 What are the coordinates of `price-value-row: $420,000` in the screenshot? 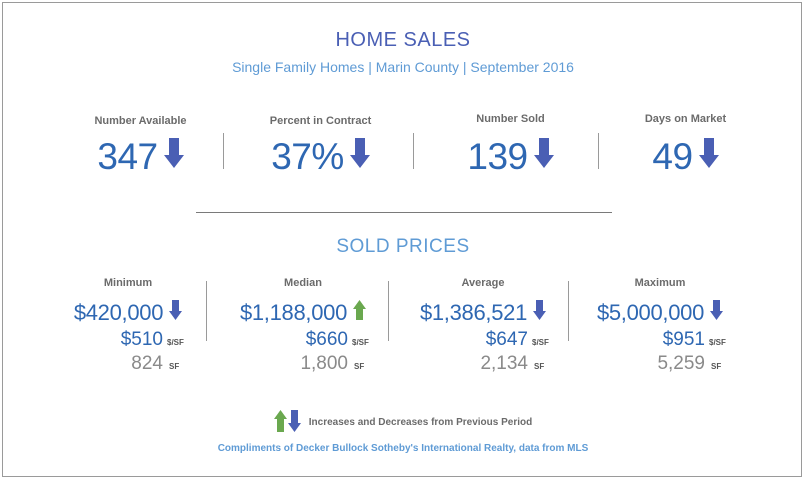 It's located at (128, 313).